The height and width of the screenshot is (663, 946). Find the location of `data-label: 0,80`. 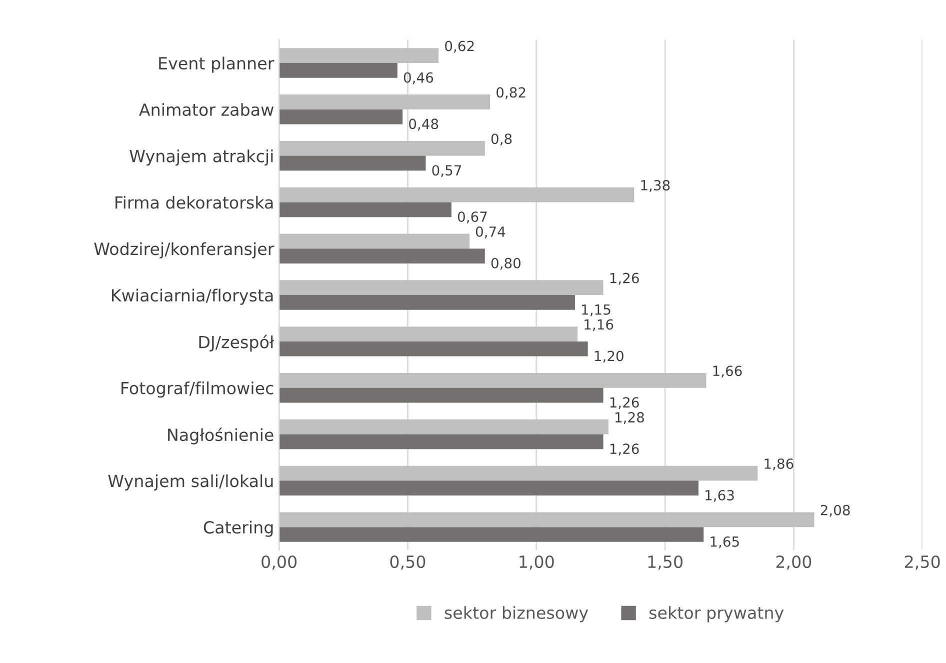

data-label: 0,80 is located at coordinates (505, 264).